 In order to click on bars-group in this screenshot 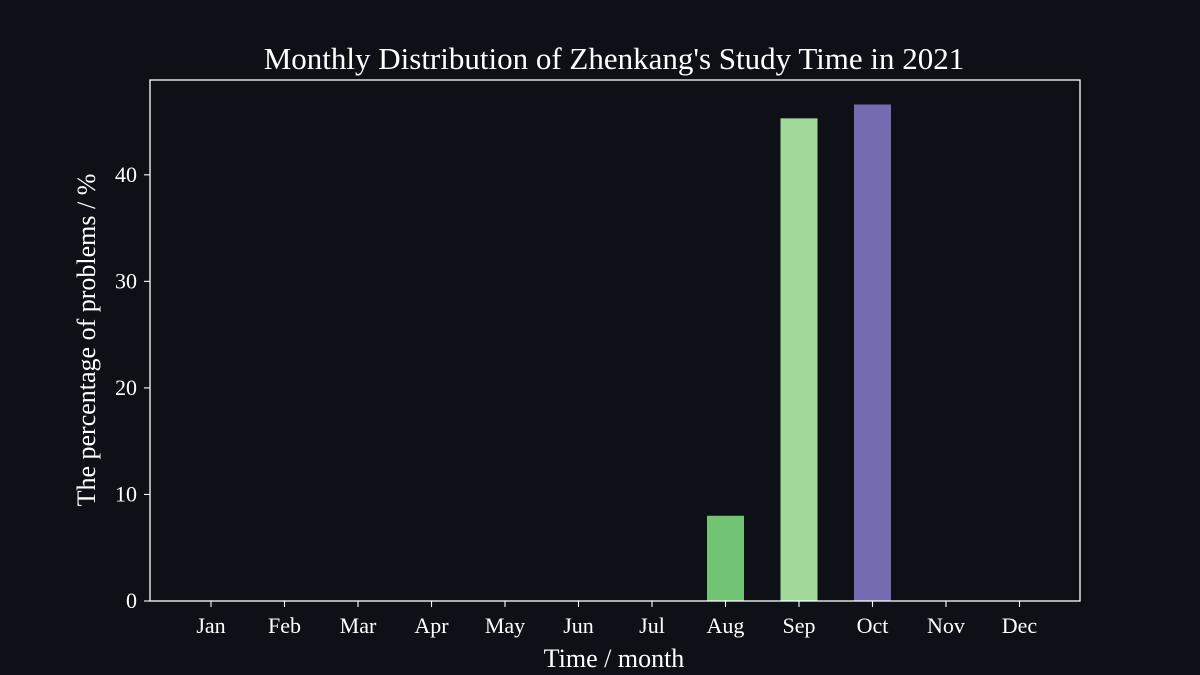, I will do `click(799, 352)`.